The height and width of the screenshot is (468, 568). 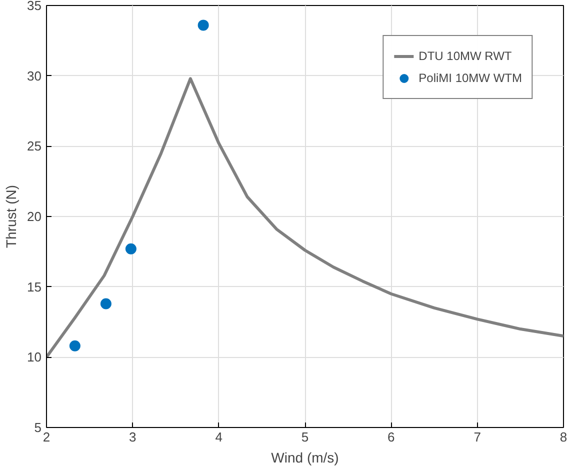 I want to click on y-tick-label: 35, so click(x=34, y=6).